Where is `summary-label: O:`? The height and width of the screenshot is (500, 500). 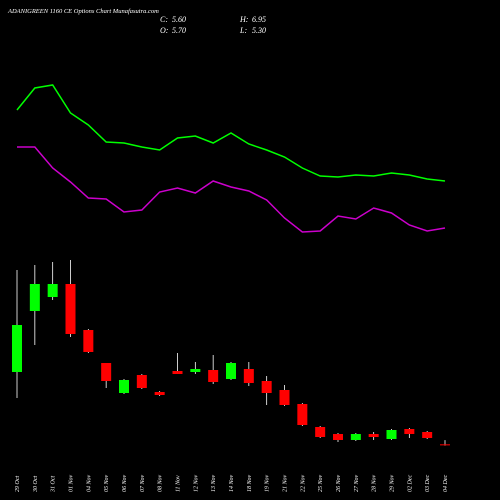
summary-label: O: is located at coordinates (164, 30).